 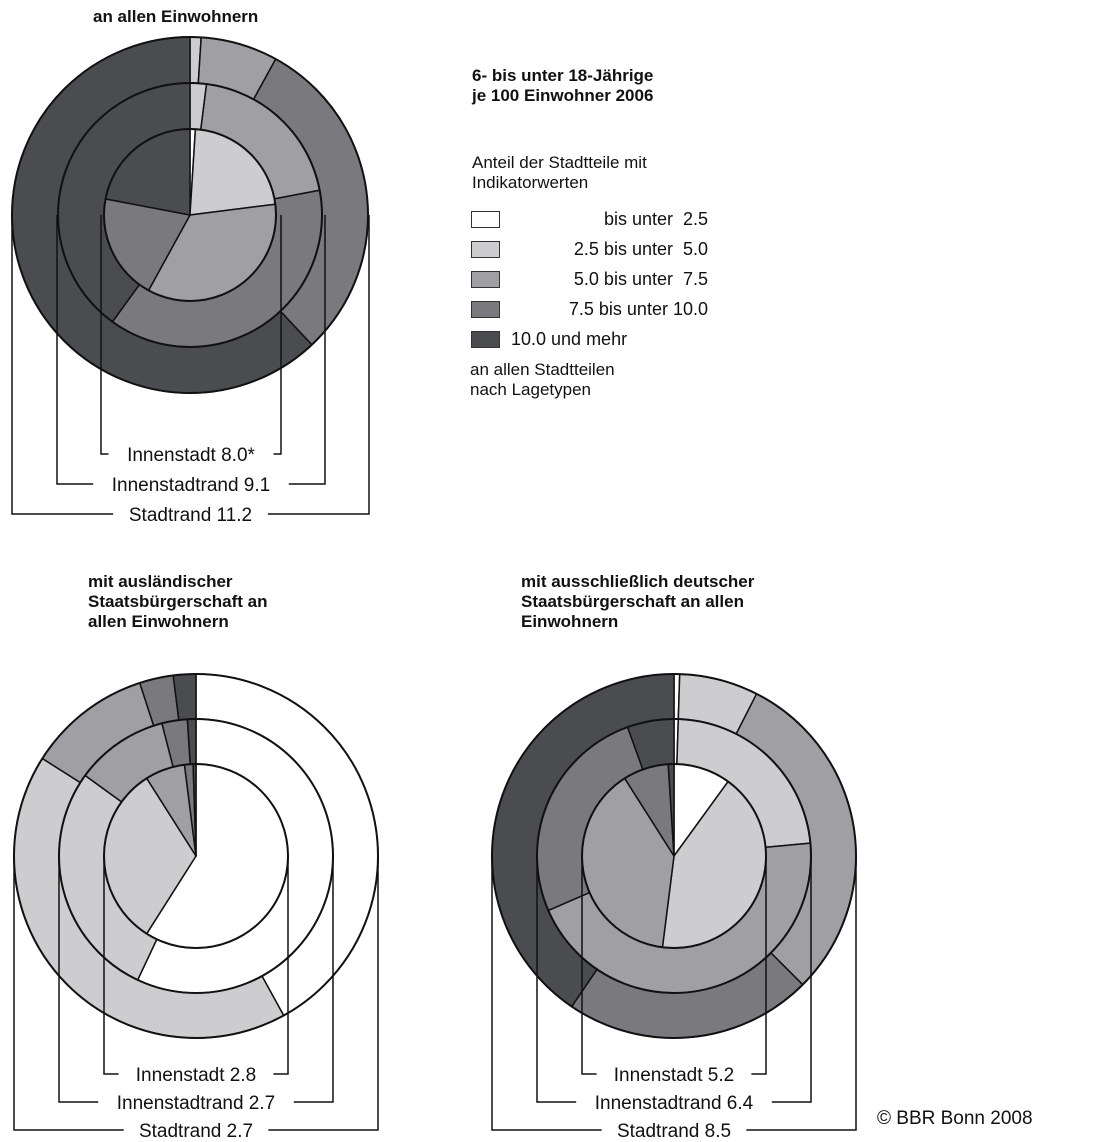 What do you see at coordinates (196, 1103) in the screenshot?
I see `ring-label: Innenstadtrand 2.7` at bounding box center [196, 1103].